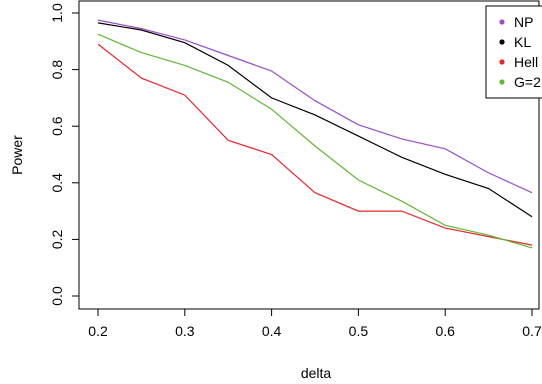  What do you see at coordinates (64, 154) in the screenshot?
I see `y-axis: 0.0 0.2 0.4 0.6 0.8 1.0` at bounding box center [64, 154].